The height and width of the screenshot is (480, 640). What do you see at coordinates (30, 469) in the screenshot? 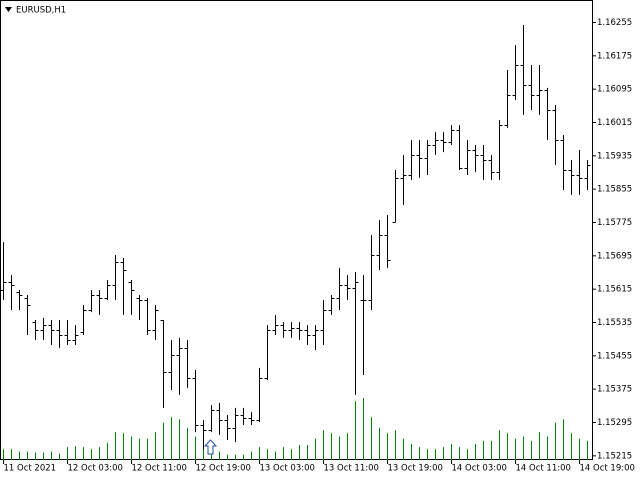
I see `x-tick-label: 11 Oct 2021` at bounding box center [30, 469].